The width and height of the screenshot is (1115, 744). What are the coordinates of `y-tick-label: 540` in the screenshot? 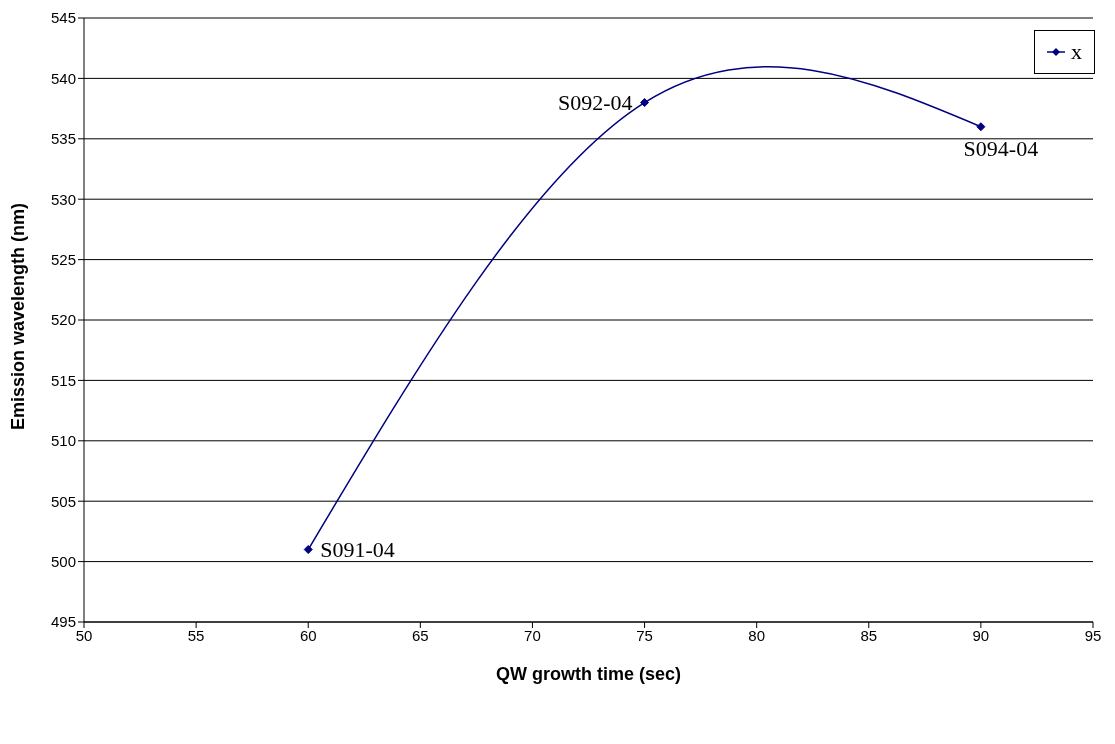 It's located at (63, 78).